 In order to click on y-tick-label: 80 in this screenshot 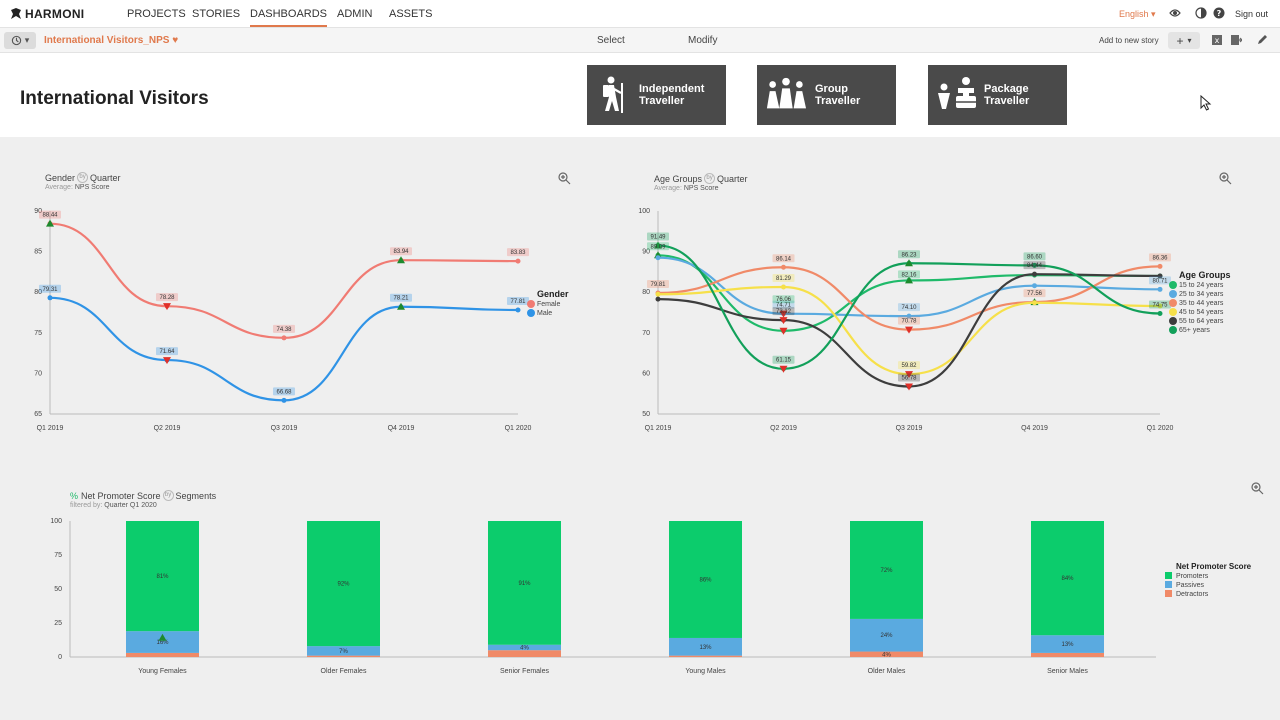, I will do `click(38, 292)`.